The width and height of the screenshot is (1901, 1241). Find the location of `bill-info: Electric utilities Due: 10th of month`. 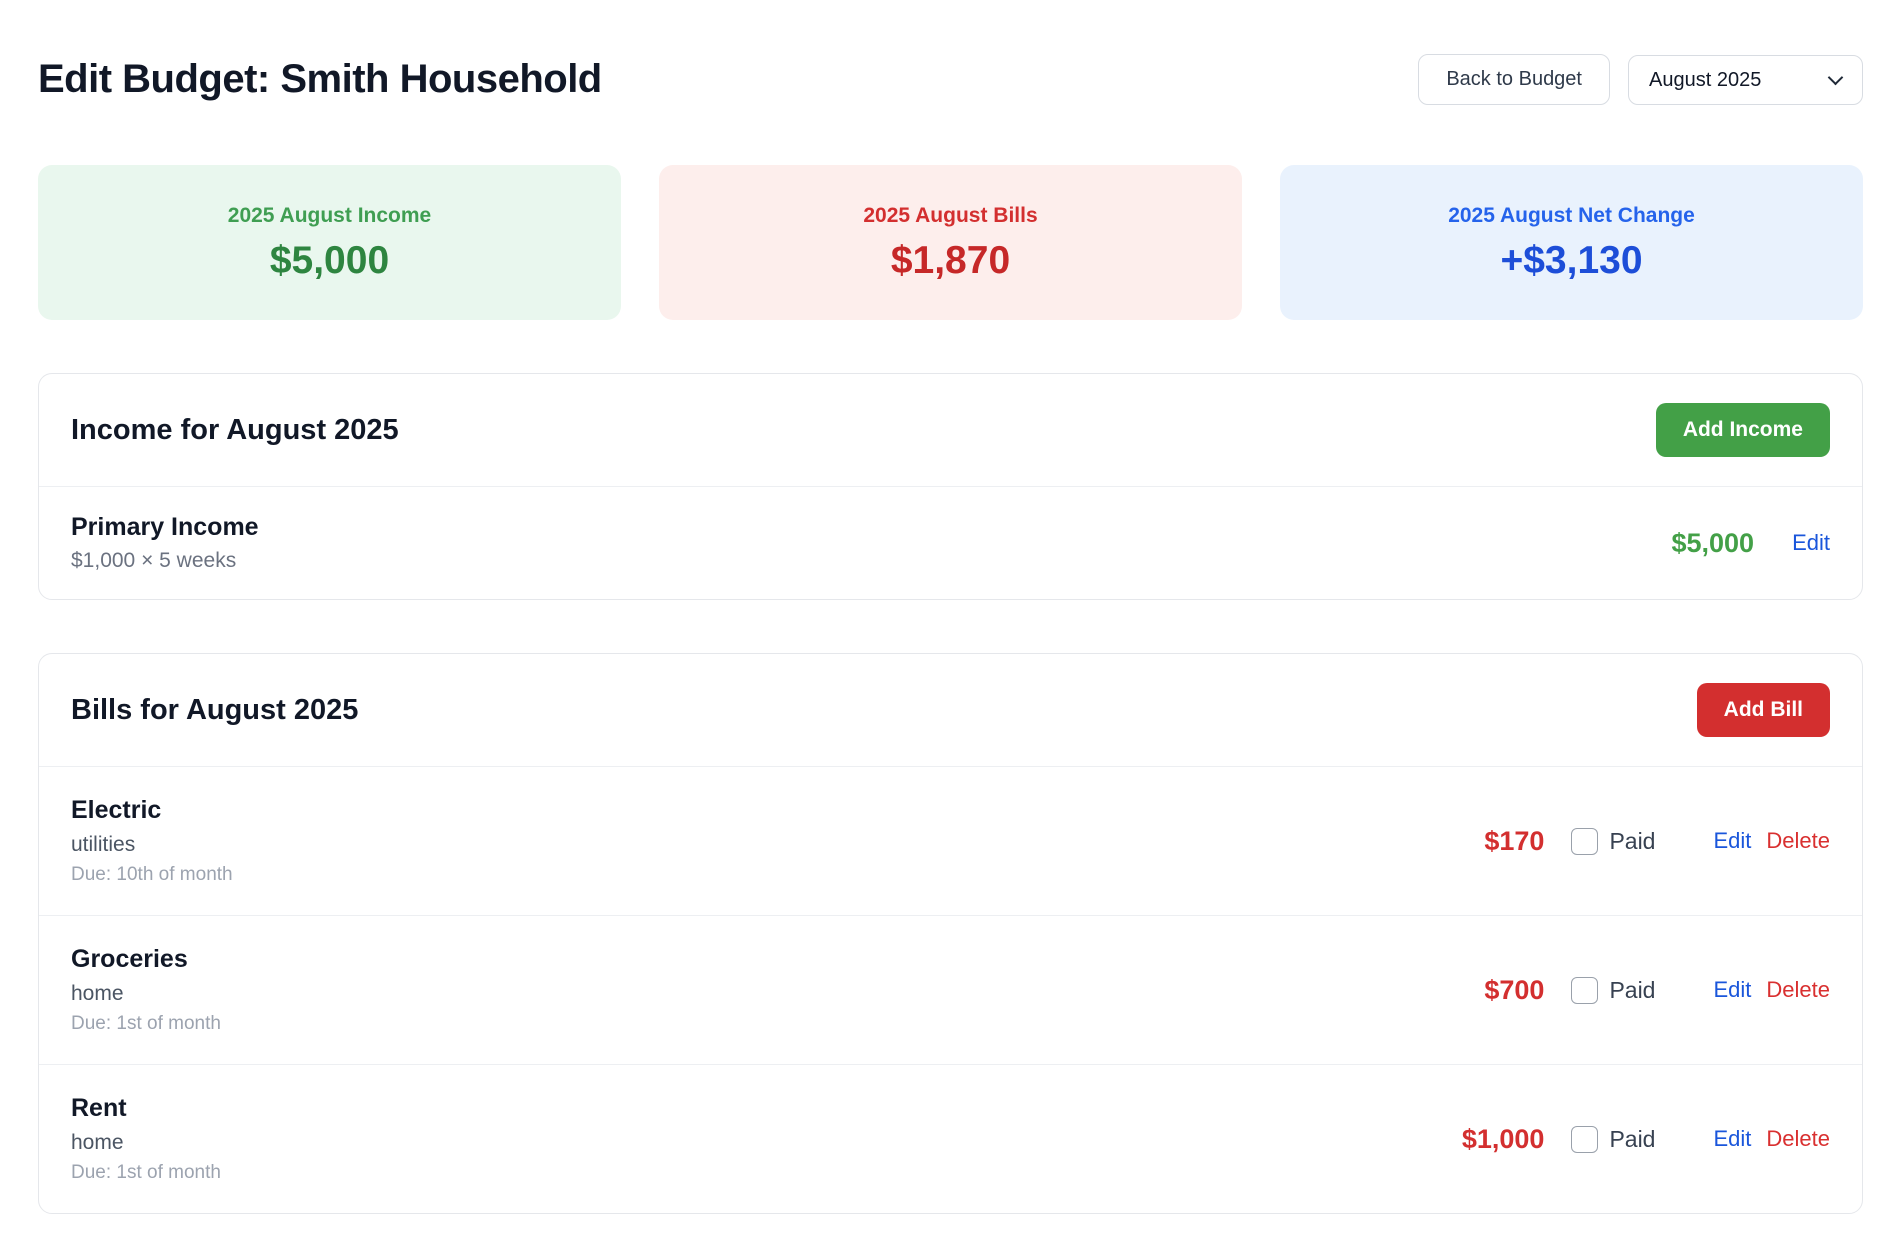

bill-info: Electric utilities Due: 10th of month is located at coordinates (152, 841).